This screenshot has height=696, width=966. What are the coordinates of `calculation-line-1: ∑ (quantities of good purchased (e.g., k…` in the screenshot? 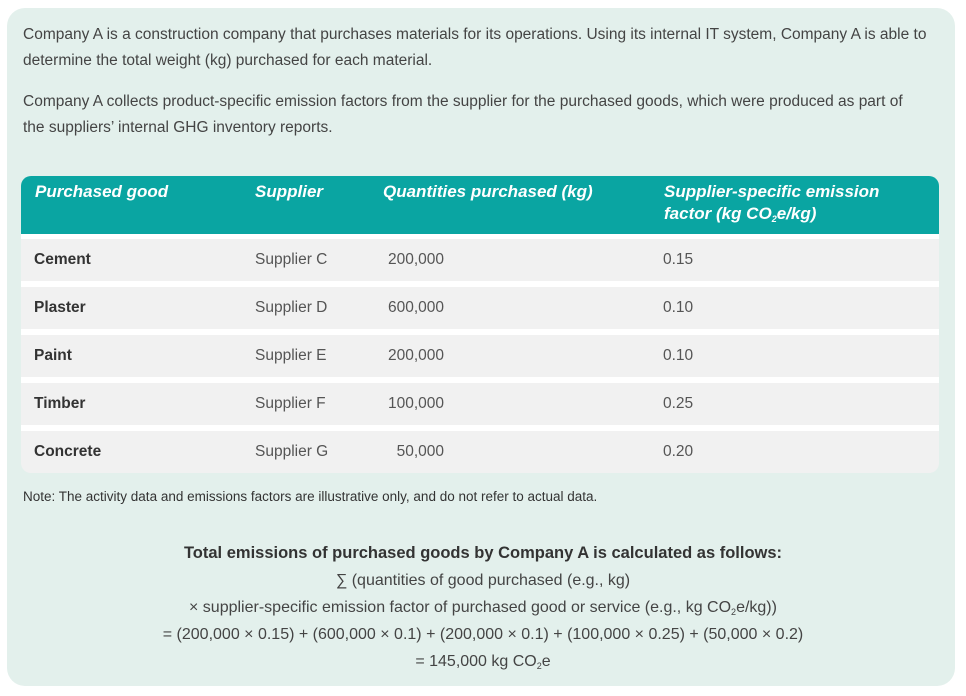 It's located at (483, 580).